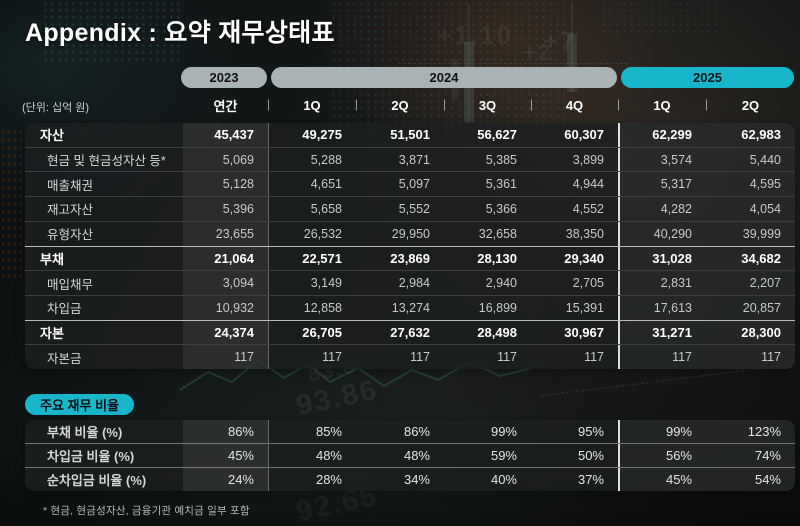 The image size is (800, 526). Describe the element at coordinates (224, 77) in the screenshot. I see `year-pill-2023: 2023` at that location.